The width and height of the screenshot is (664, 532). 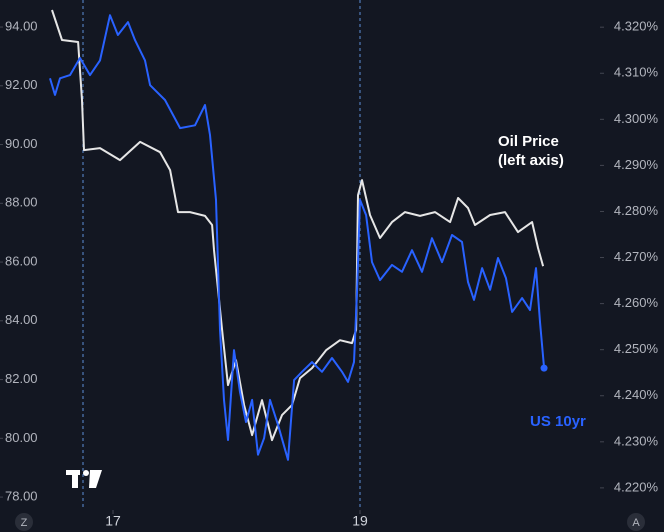 I want to click on series-label: US 10yr, so click(x=558, y=421).